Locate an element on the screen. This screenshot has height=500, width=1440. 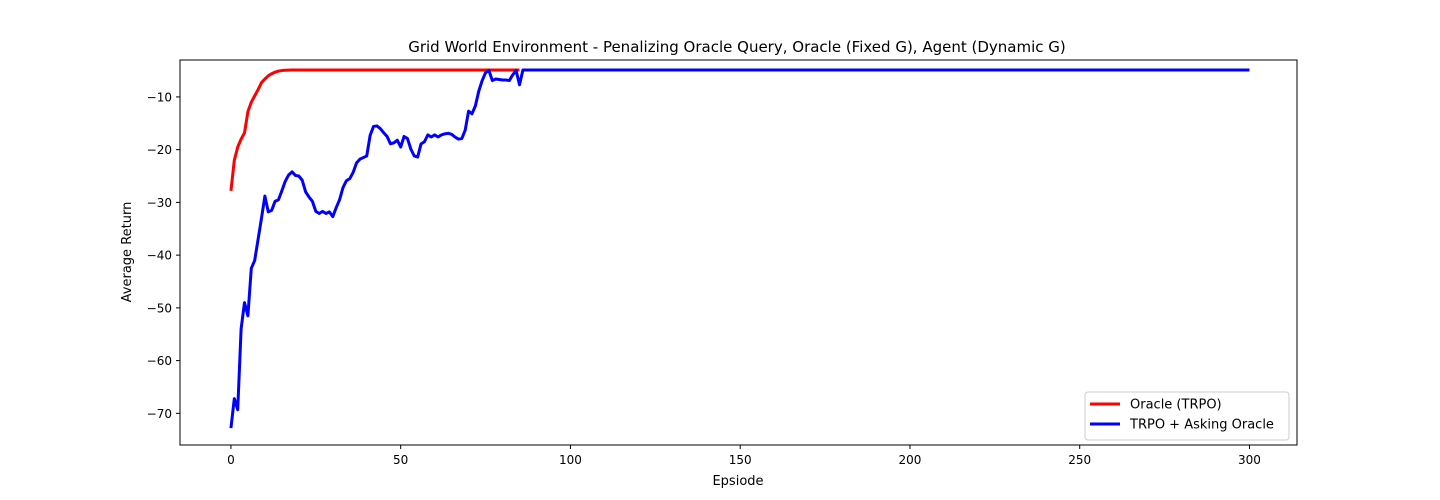
legend-label-oracle: Oracle (TRPO) is located at coordinates (1176, 405).